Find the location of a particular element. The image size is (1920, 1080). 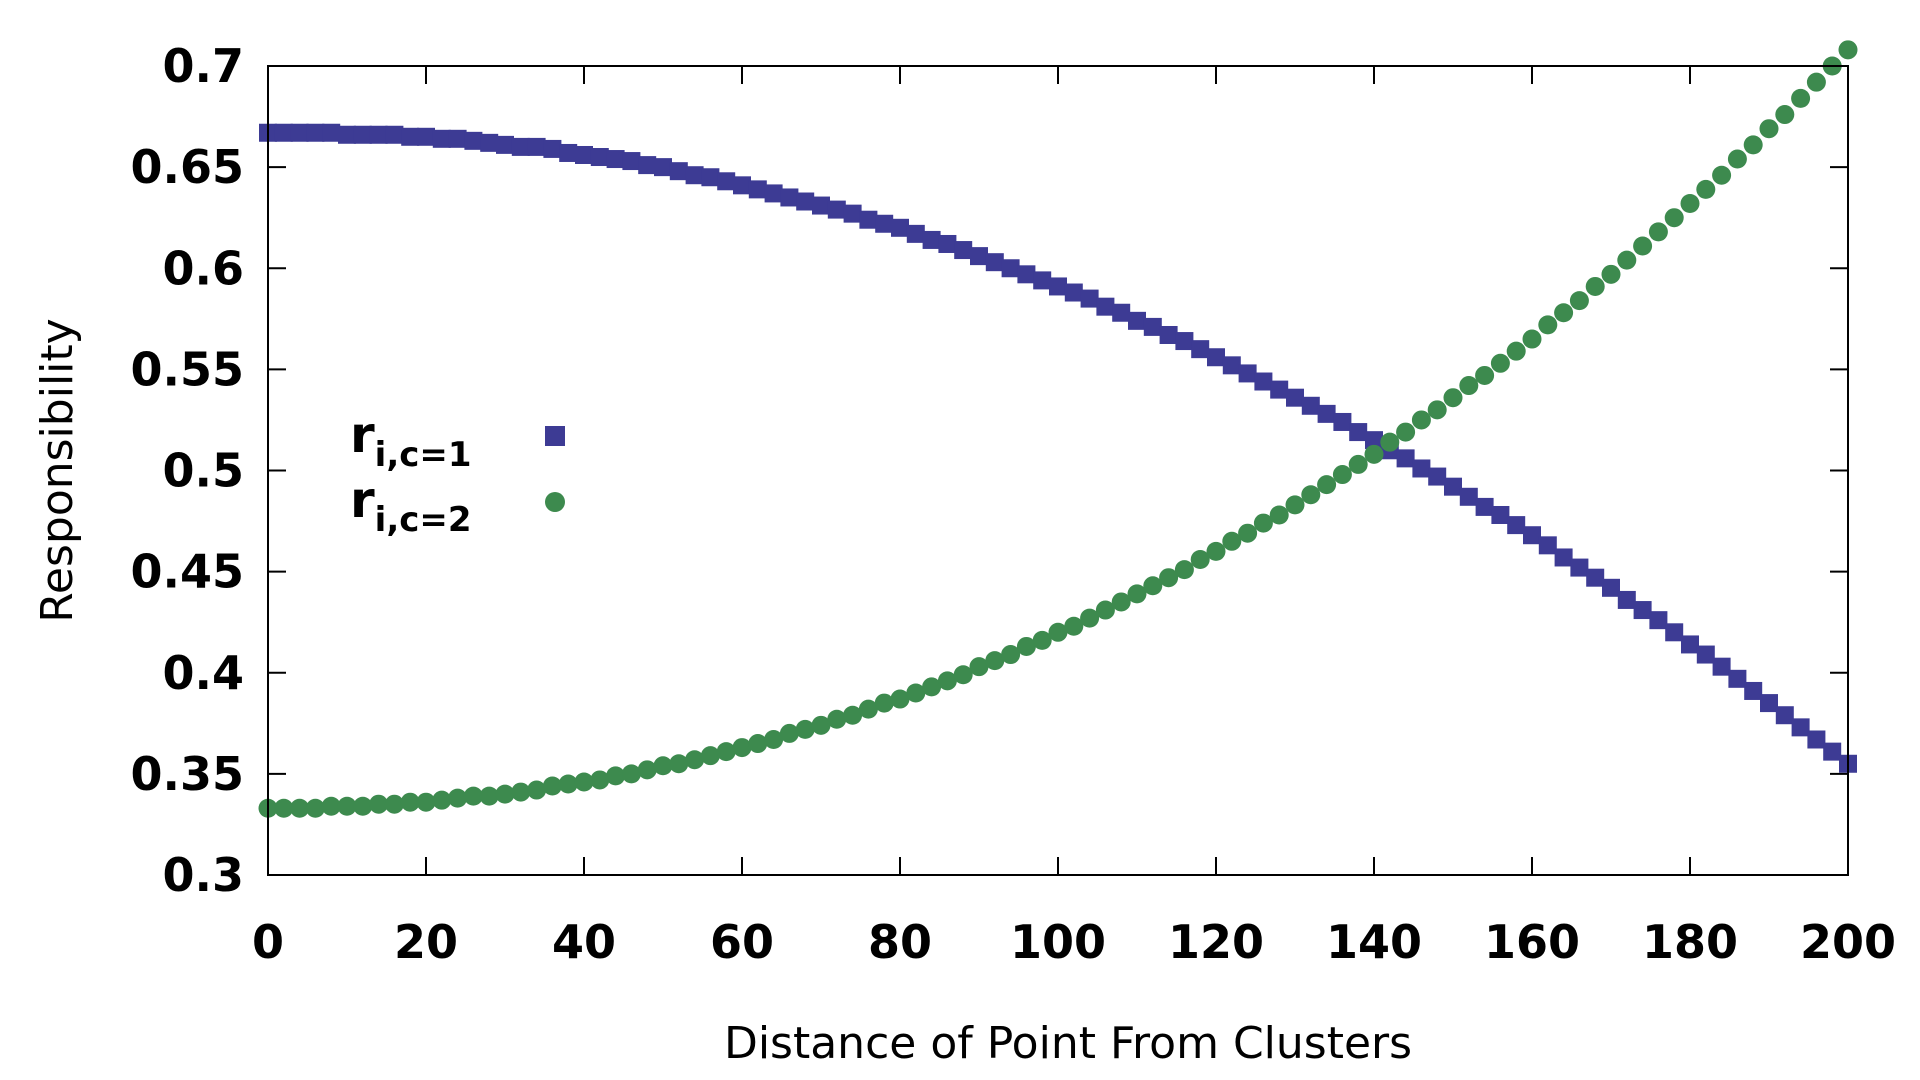

x-tick-label: 140 is located at coordinates (1374, 942).